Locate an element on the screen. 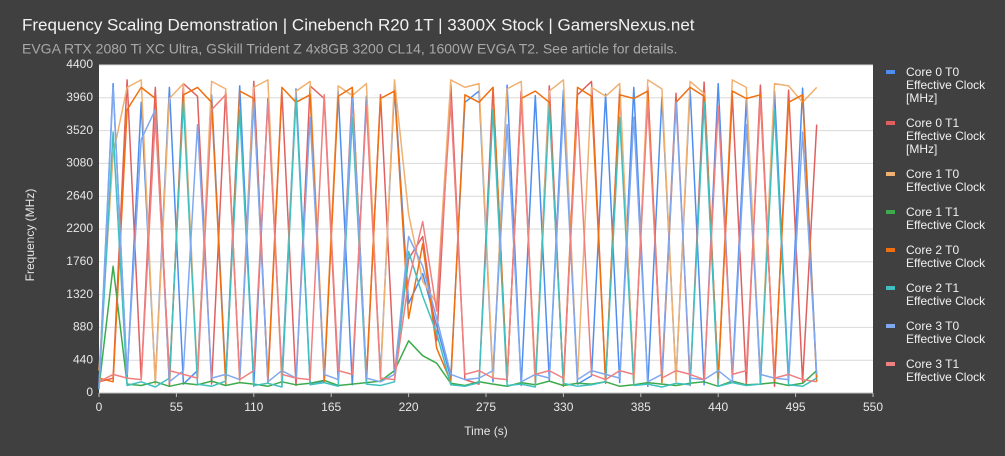  x-axis-label: Time (s) is located at coordinates (486, 431).